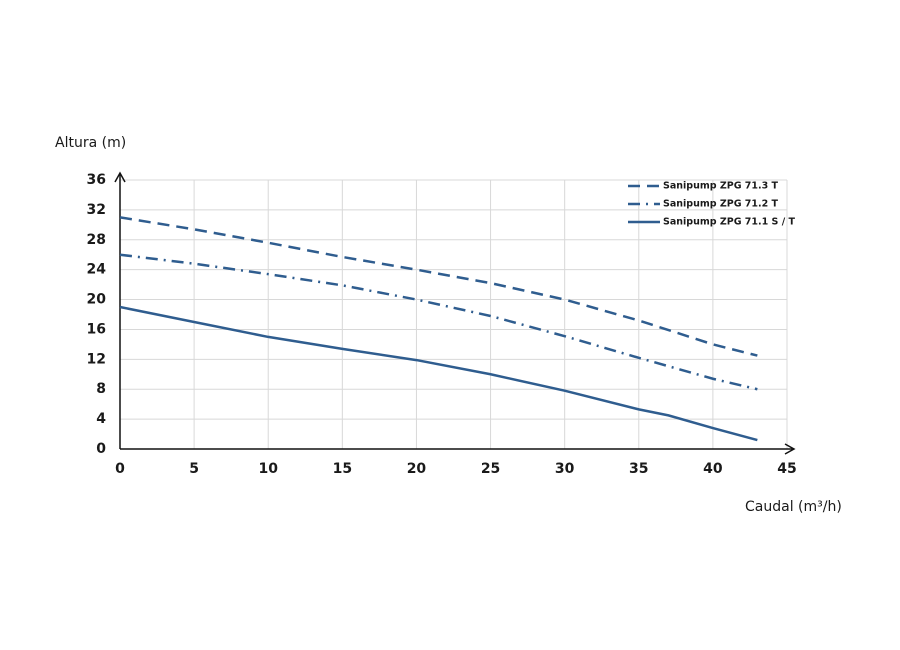 This screenshot has width=900, height=650. Describe the element at coordinates (97, 270) in the screenshot. I see `y-tick-label: 24` at that location.